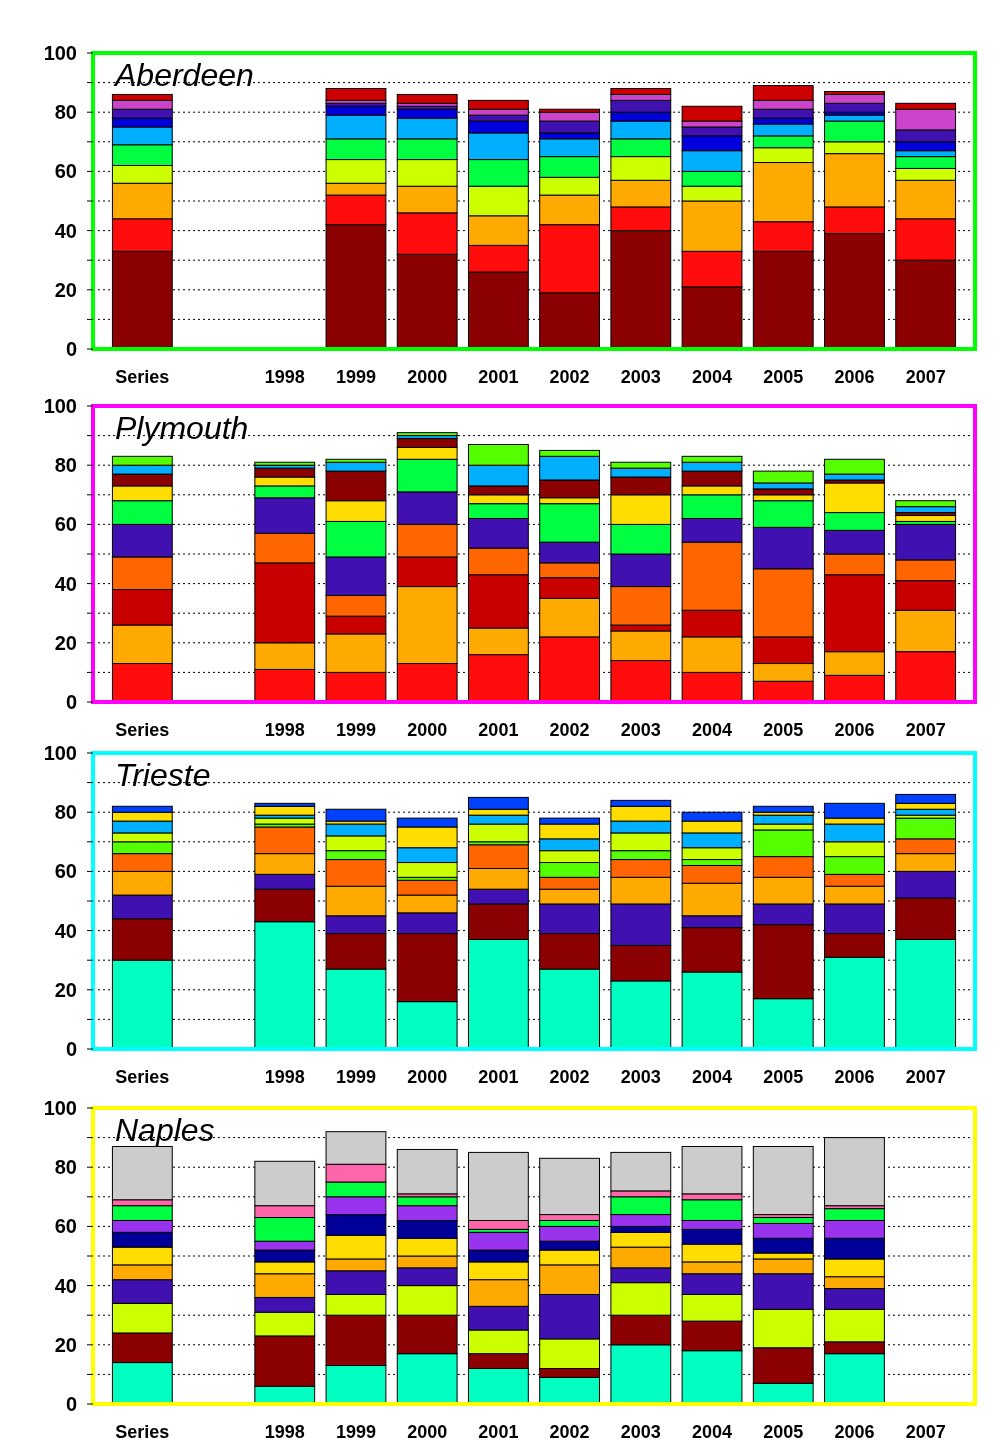  I want to click on chart-title: Naples, so click(165, 1130).